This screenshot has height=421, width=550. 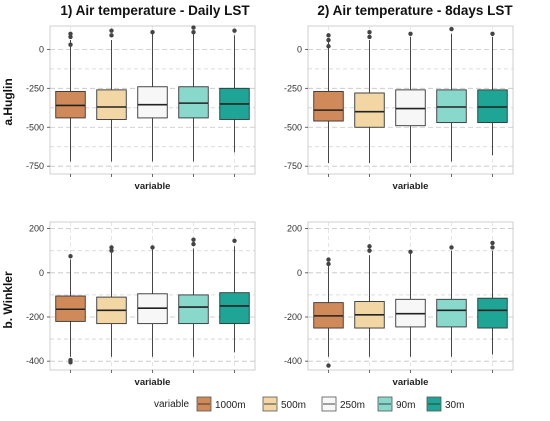 I want to click on legend-label: 30m, so click(x=454, y=405).